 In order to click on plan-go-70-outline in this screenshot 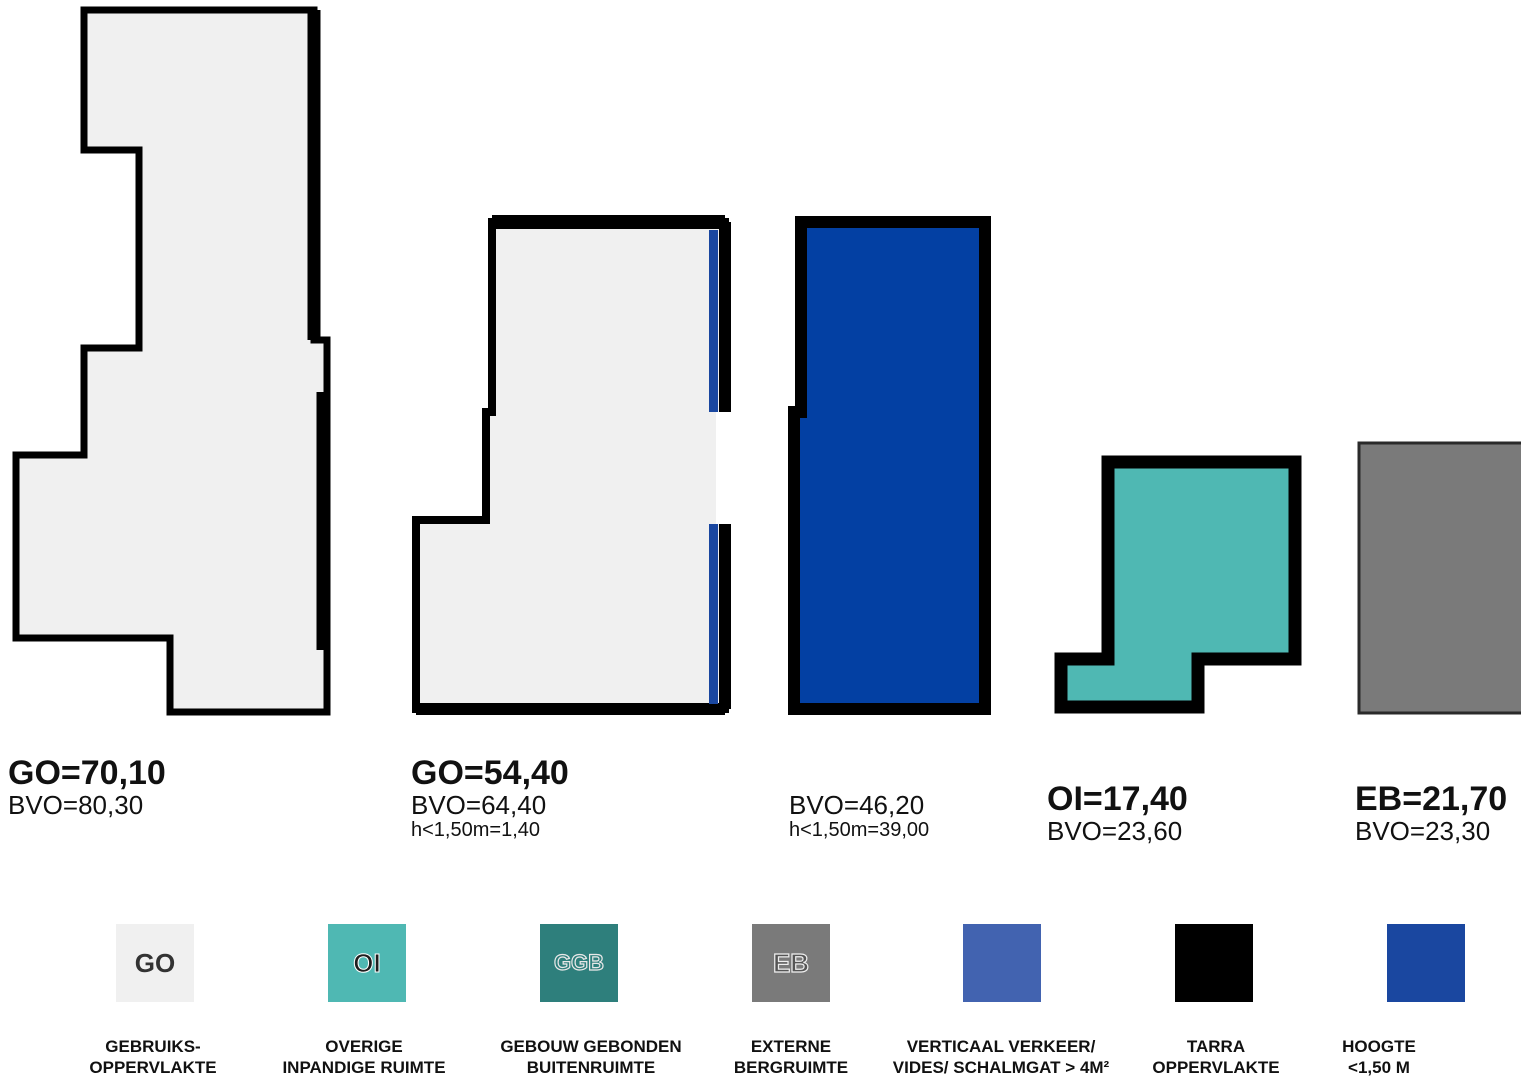, I will do `click(171, 361)`.